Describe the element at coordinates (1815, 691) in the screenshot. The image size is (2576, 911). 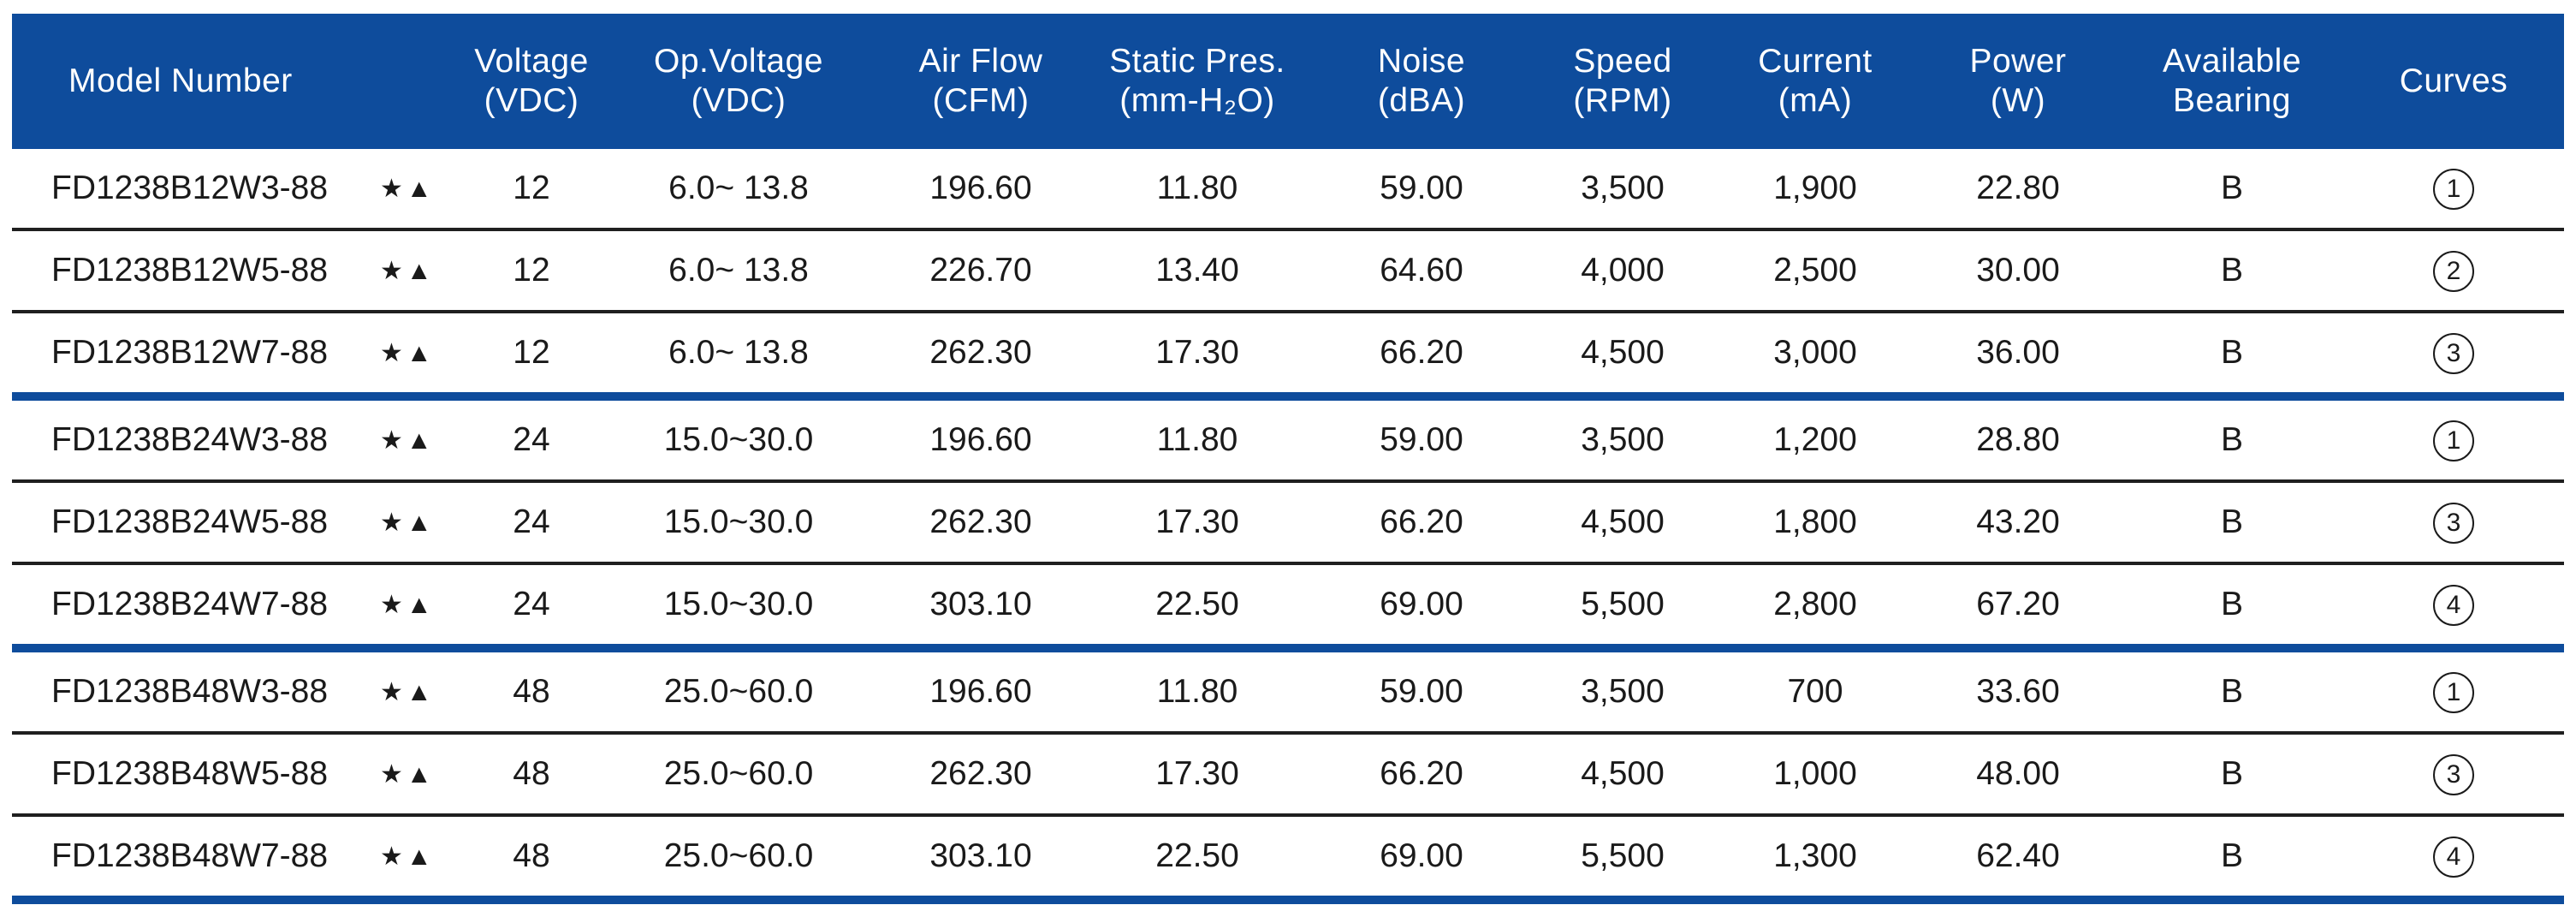
I see `cell-current: 700` at that location.